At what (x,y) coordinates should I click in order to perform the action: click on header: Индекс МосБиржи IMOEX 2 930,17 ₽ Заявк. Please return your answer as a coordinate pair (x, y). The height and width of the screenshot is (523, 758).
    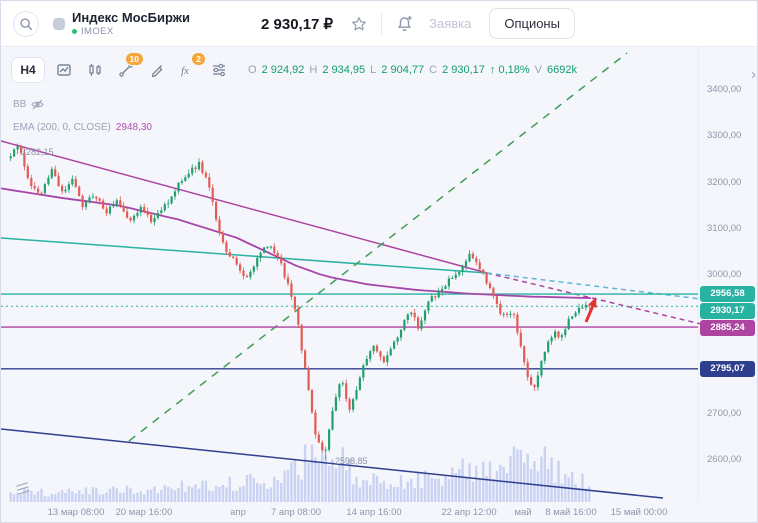
    Looking at the image, I should click on (379, 24).